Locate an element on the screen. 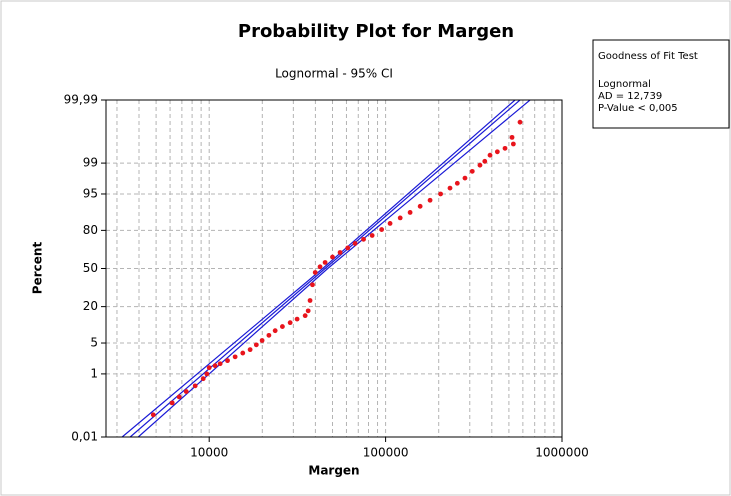 This screenshot has height=496, width=731. y-tick-label: 50 is located at coordinates (90, 268).